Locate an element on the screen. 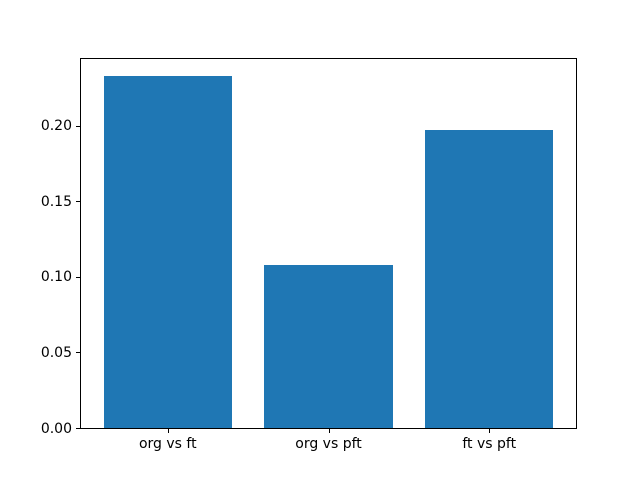 The image size is (640, 480). y-tick-0.10 is located at coordinates (78, 277).